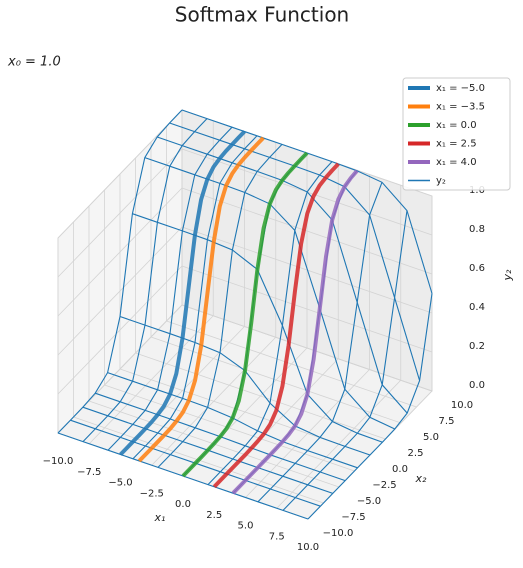 The width and height of the screenshot is (523, 568). Describe the element at coordinates (89, 472) in the screenshot. I see `x-tick-label: −7.5` at that location.